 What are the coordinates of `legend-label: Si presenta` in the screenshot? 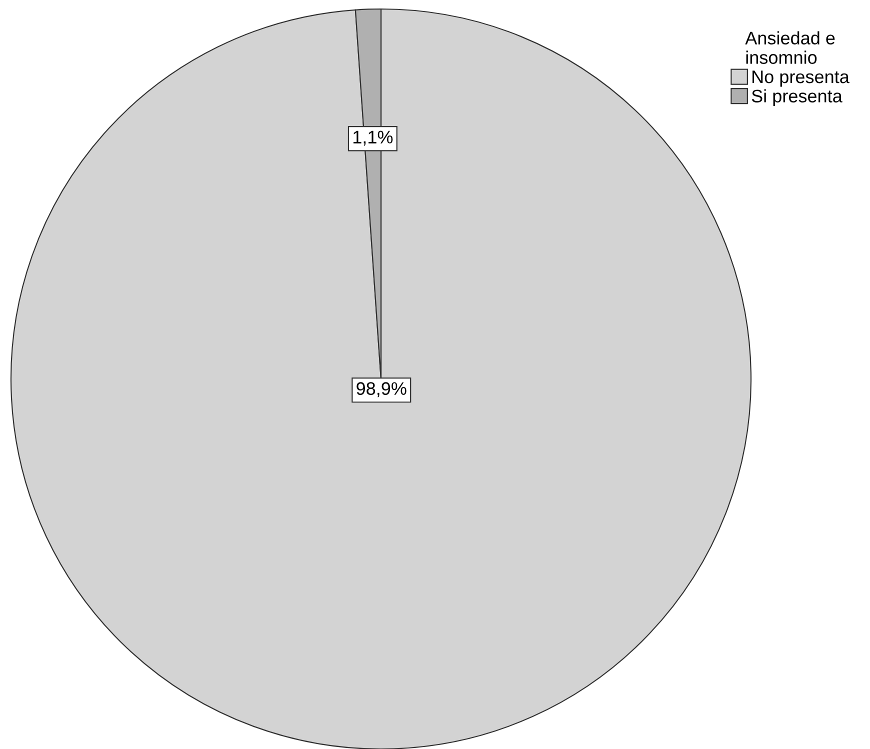 It's located at (797, 97).